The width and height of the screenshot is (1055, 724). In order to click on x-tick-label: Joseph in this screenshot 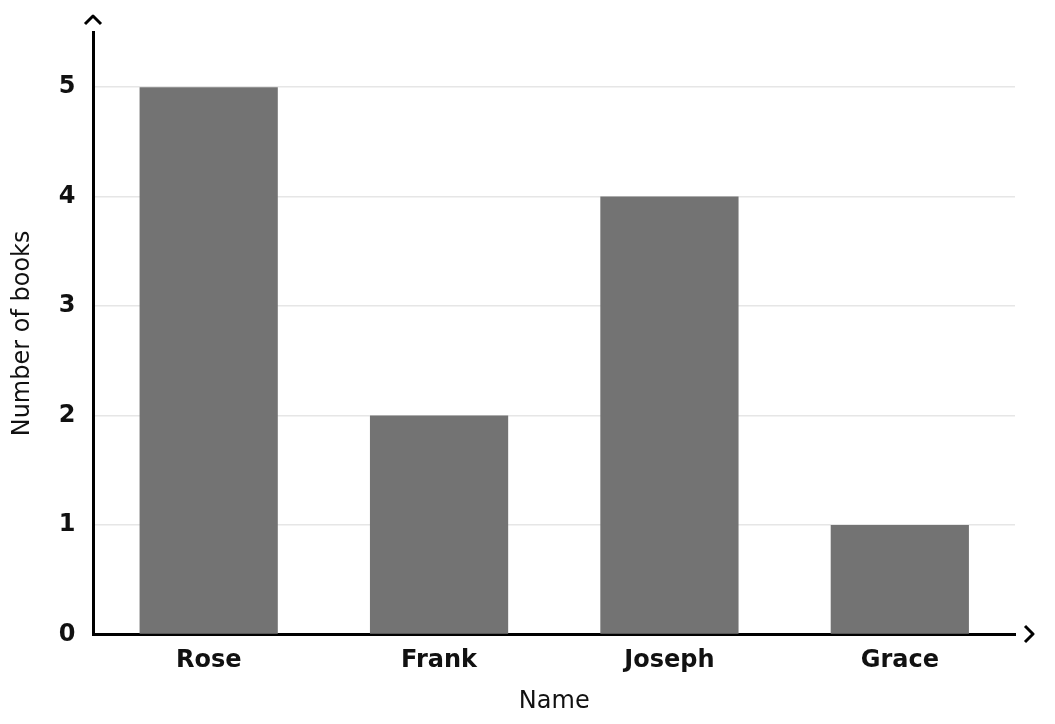, I will do `click(668, 659)`.